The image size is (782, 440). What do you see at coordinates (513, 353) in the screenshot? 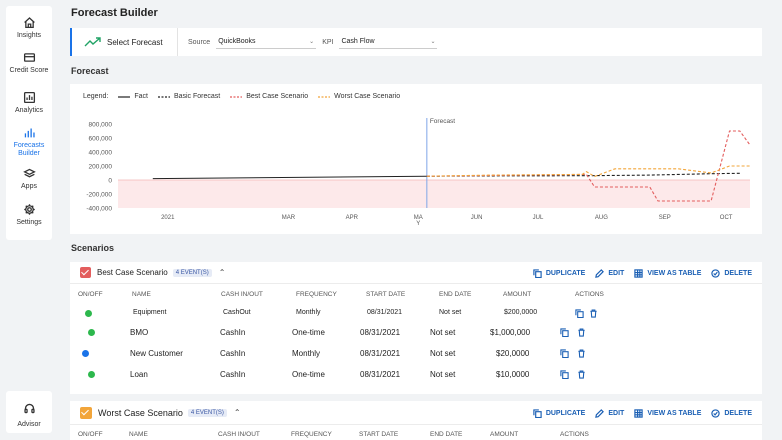
I see `row-amount: $20,0000` at bounding box center [513, 353].